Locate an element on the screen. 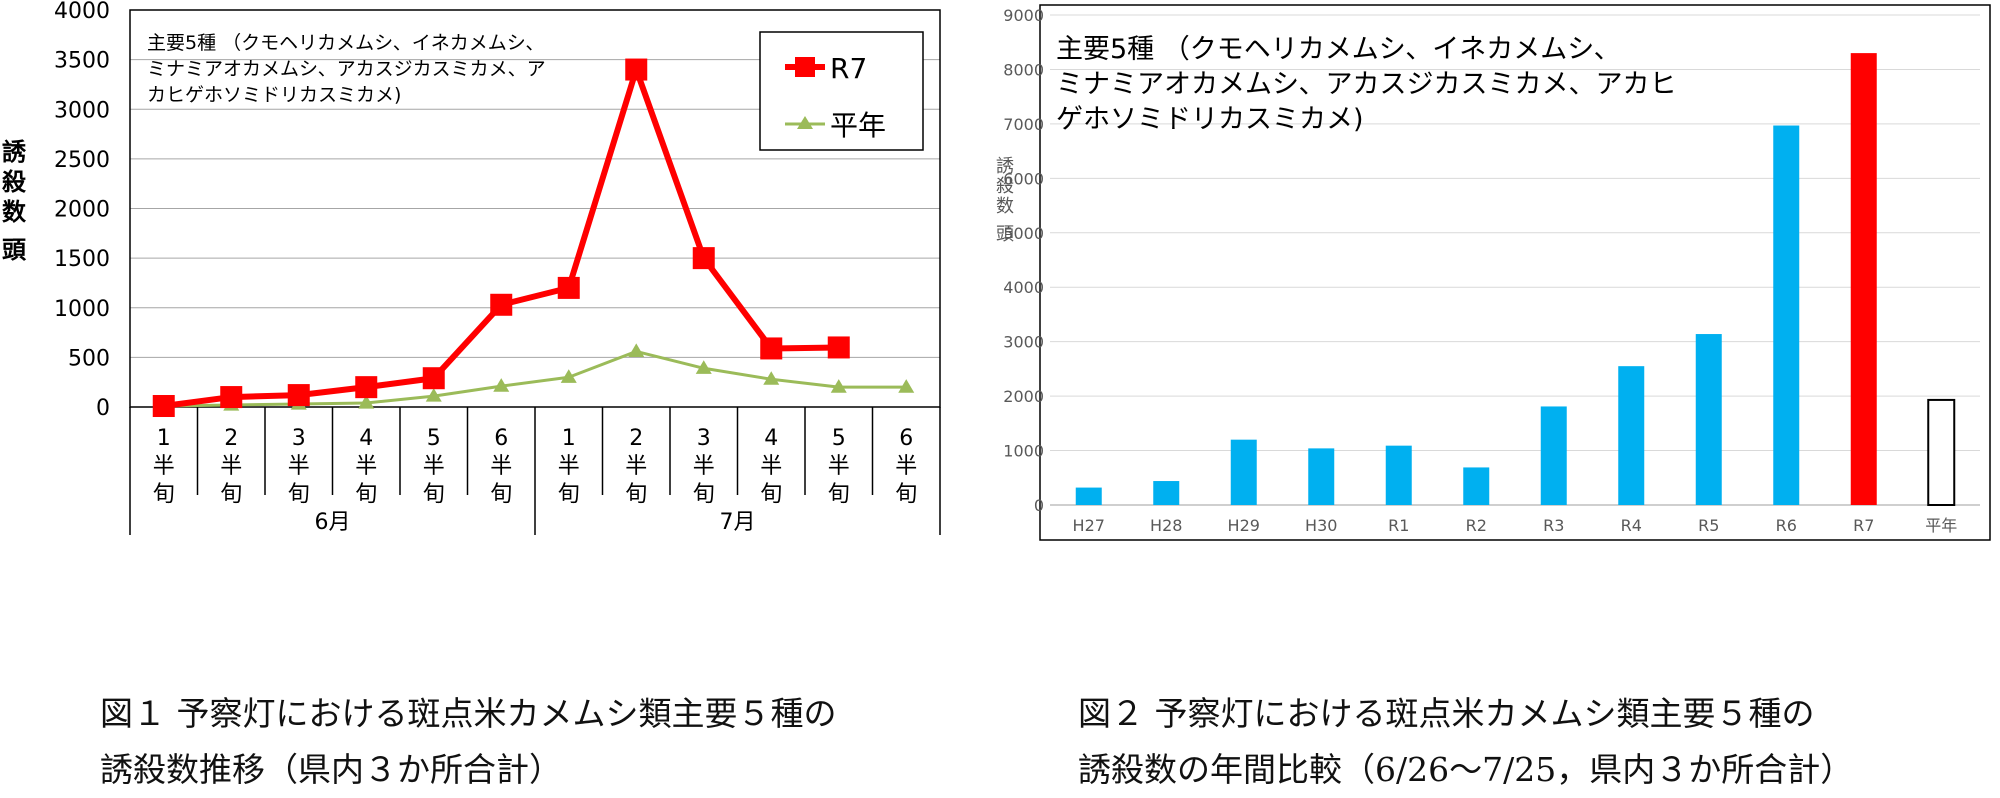 Image resolution: width=2000 pixels, height=798 pixels. y-tick-labels: 0 1000 2000 3000 4000 5000 6000 7000 8000 9000 is located at coordinates (1023, 260).